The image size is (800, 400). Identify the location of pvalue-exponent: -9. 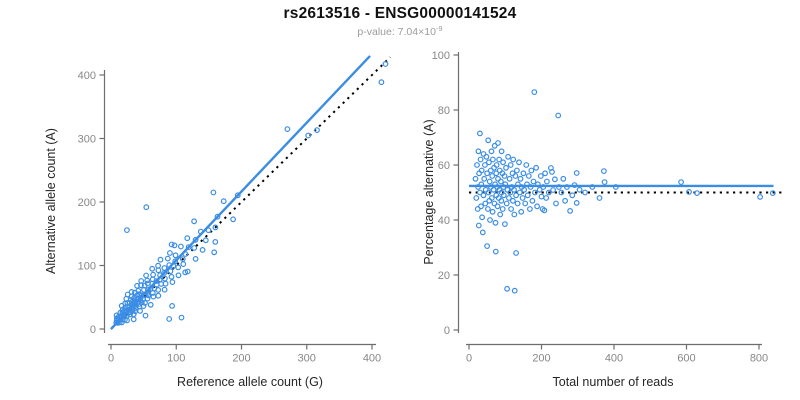
(439, 28).